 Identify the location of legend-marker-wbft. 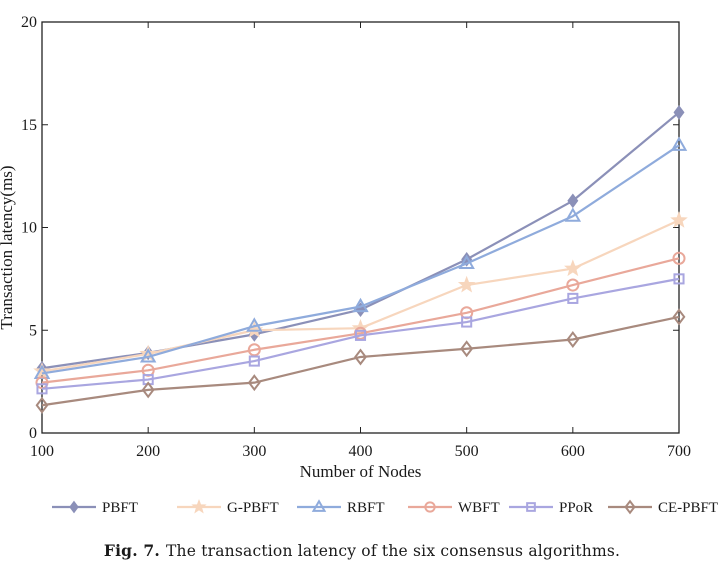
(430, 507).